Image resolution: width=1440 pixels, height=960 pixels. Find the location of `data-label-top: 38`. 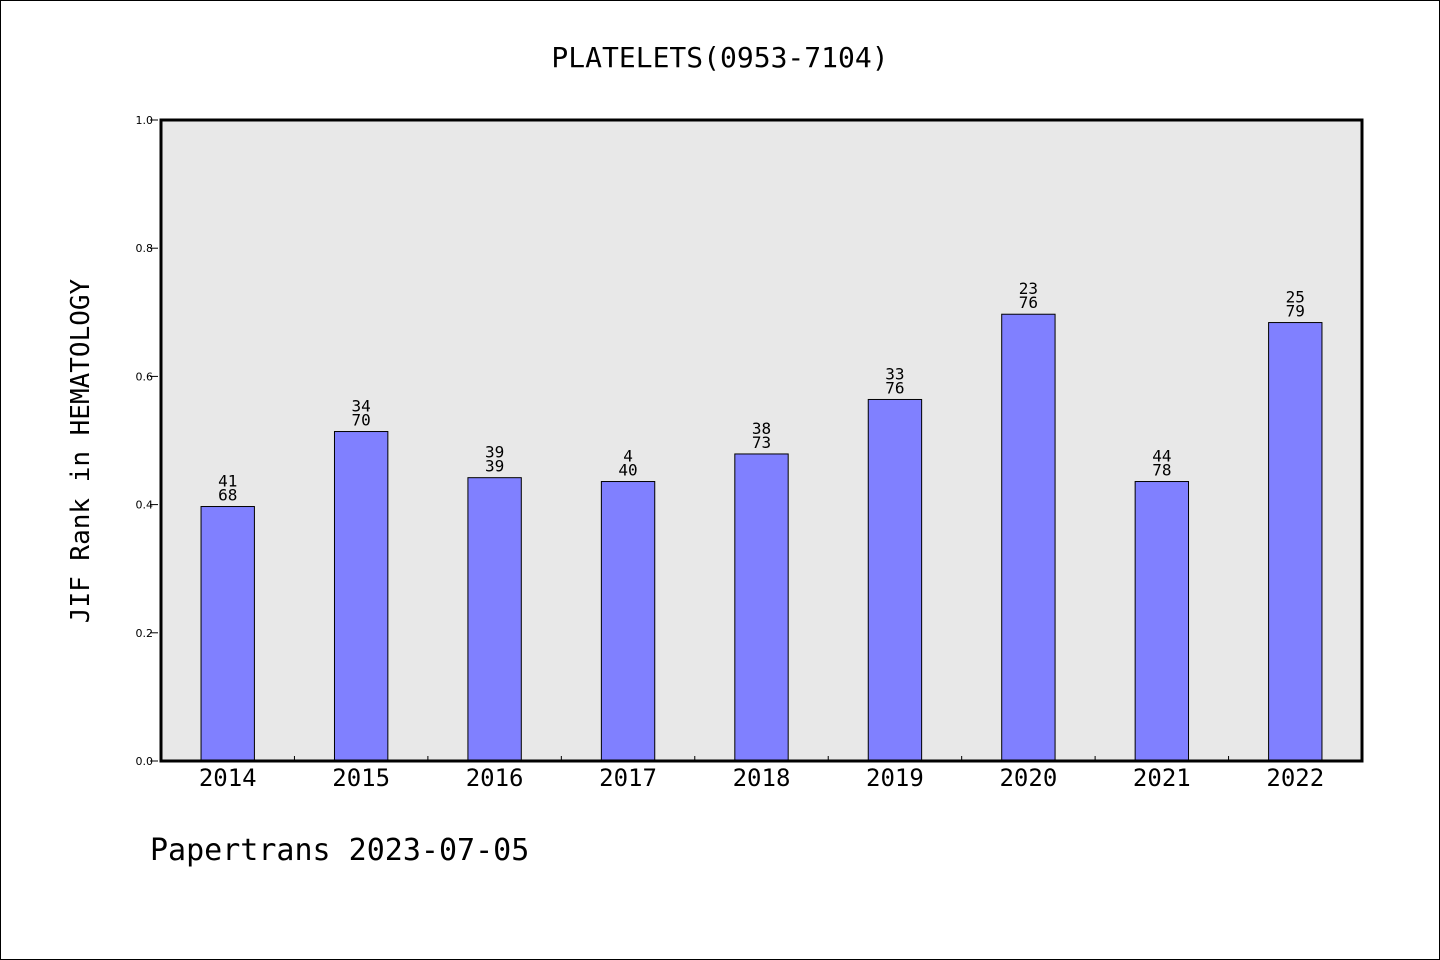

data-label-top: 38 is located at coordinates (761, 428).